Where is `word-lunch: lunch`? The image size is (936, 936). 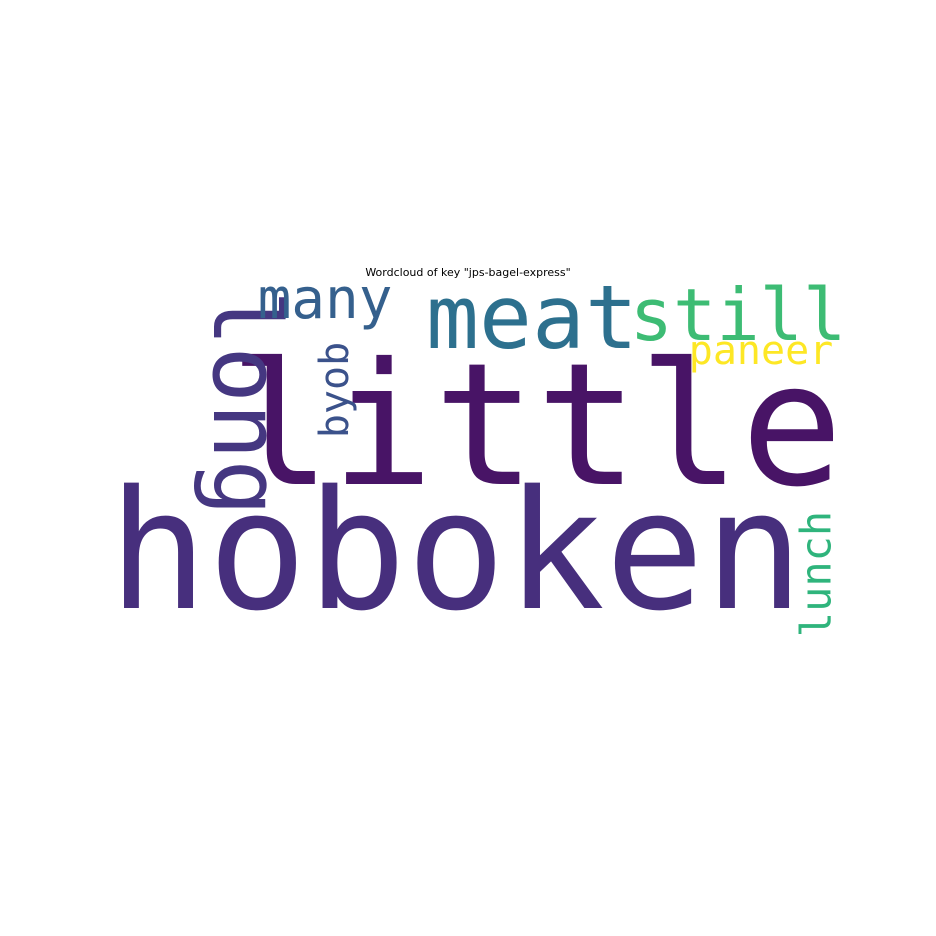 word-lunch: lunch is located at coordinates (816, 574).